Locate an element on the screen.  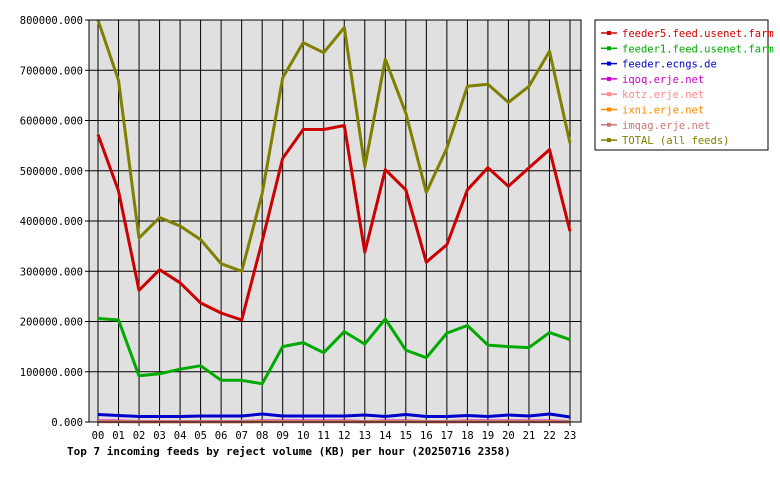
x-tick-label: 20 is located at coordinates (508, 436).